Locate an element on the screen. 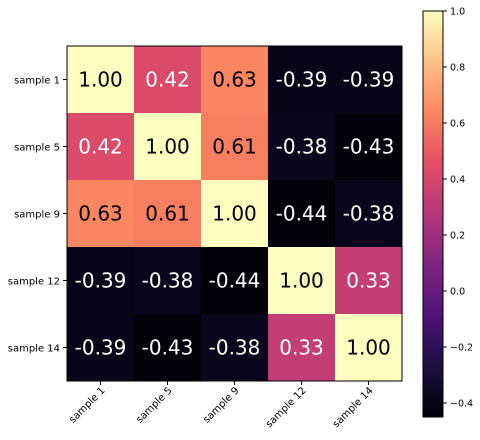  y-tick-label: sample 5 is located at coordinates (37, 148).